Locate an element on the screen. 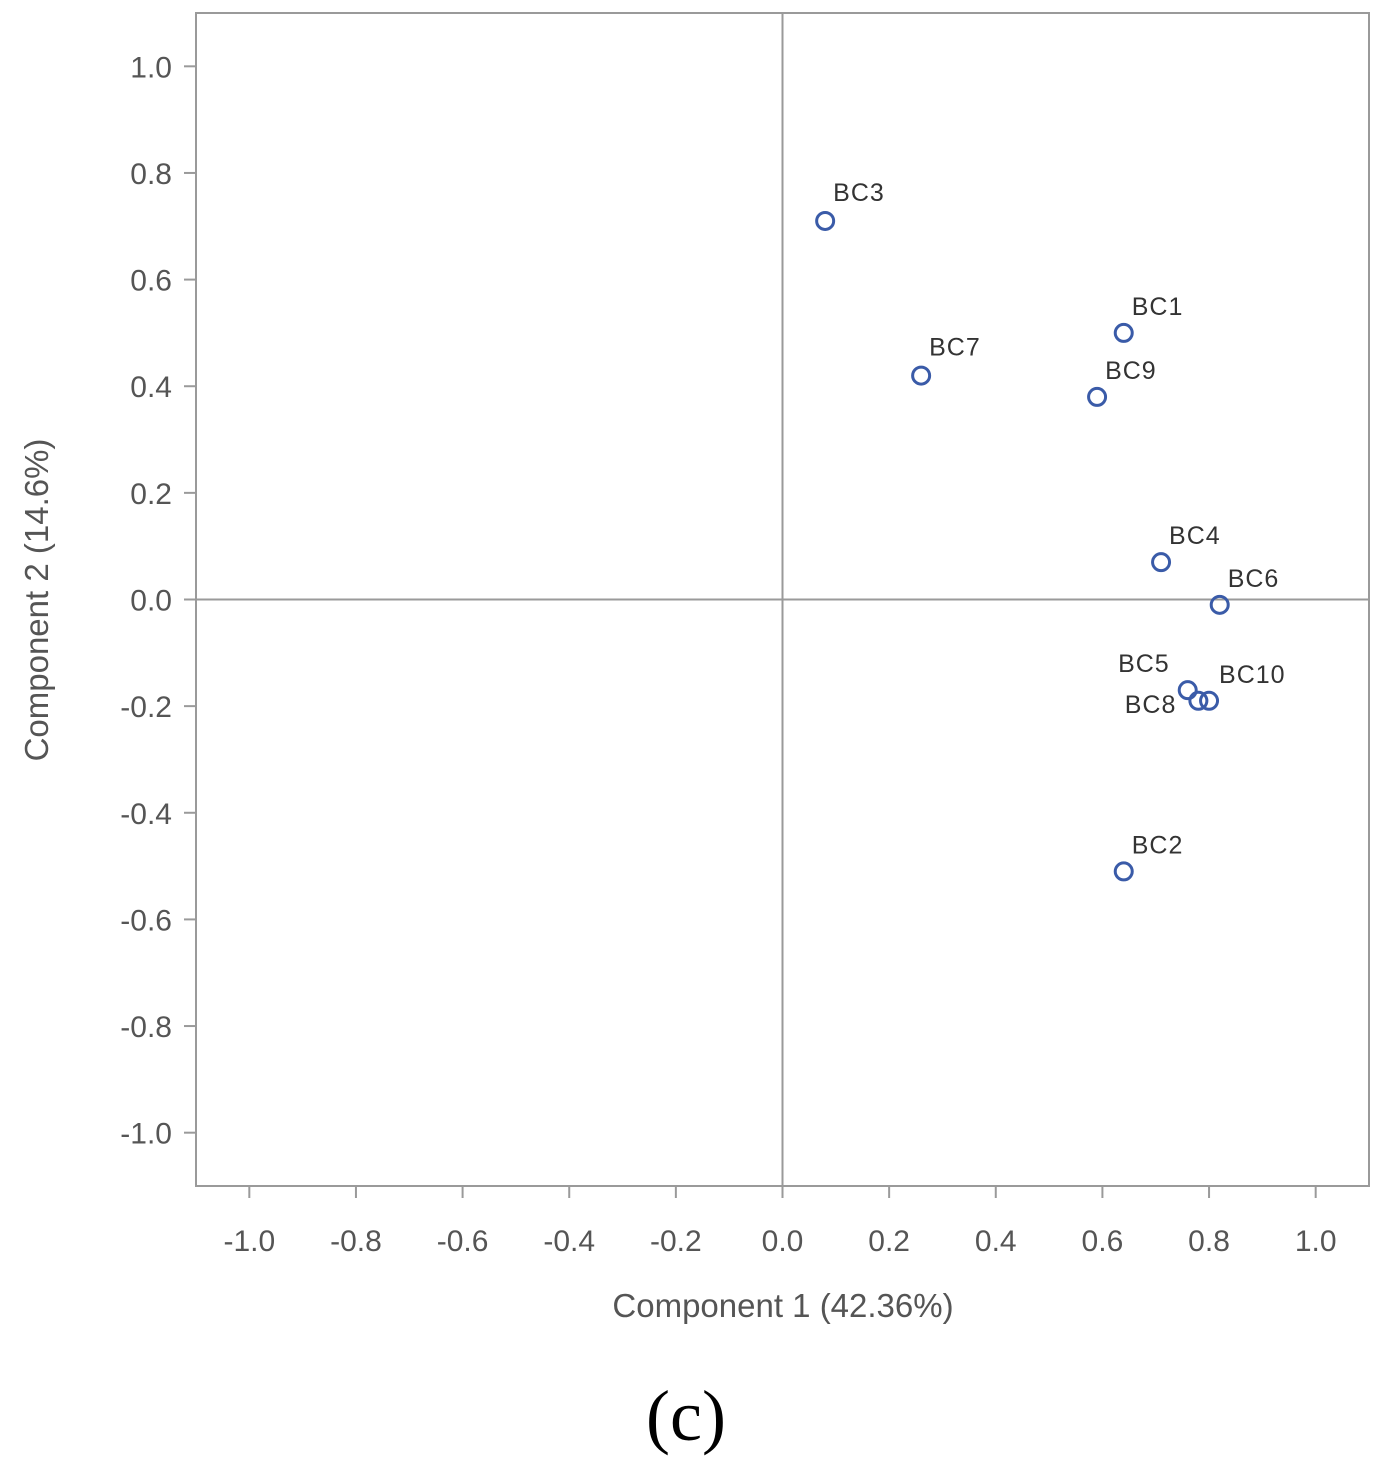 The height and width of the screenshot is (1476, 1383). y-tick-label: 0.2 is located at coordinates (151, 494).